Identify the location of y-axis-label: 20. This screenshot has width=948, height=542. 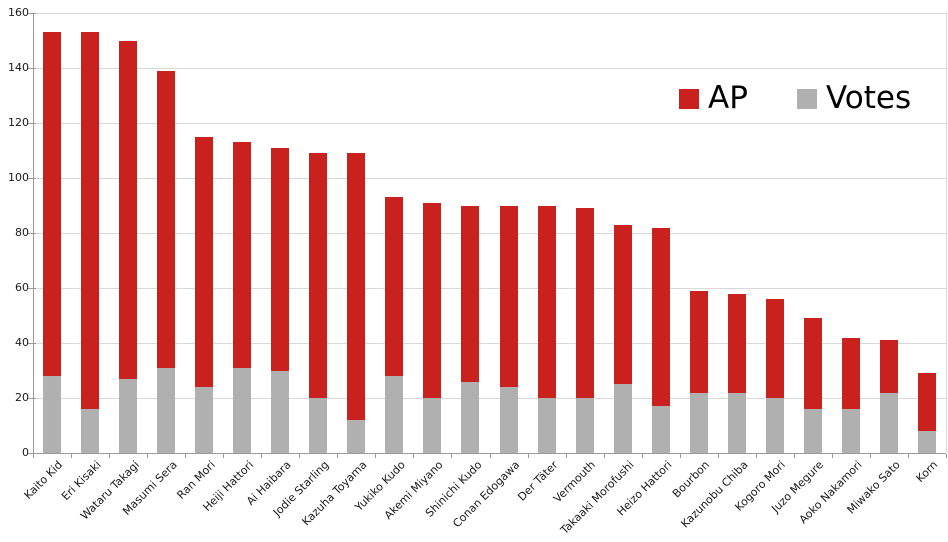
(22, 397).